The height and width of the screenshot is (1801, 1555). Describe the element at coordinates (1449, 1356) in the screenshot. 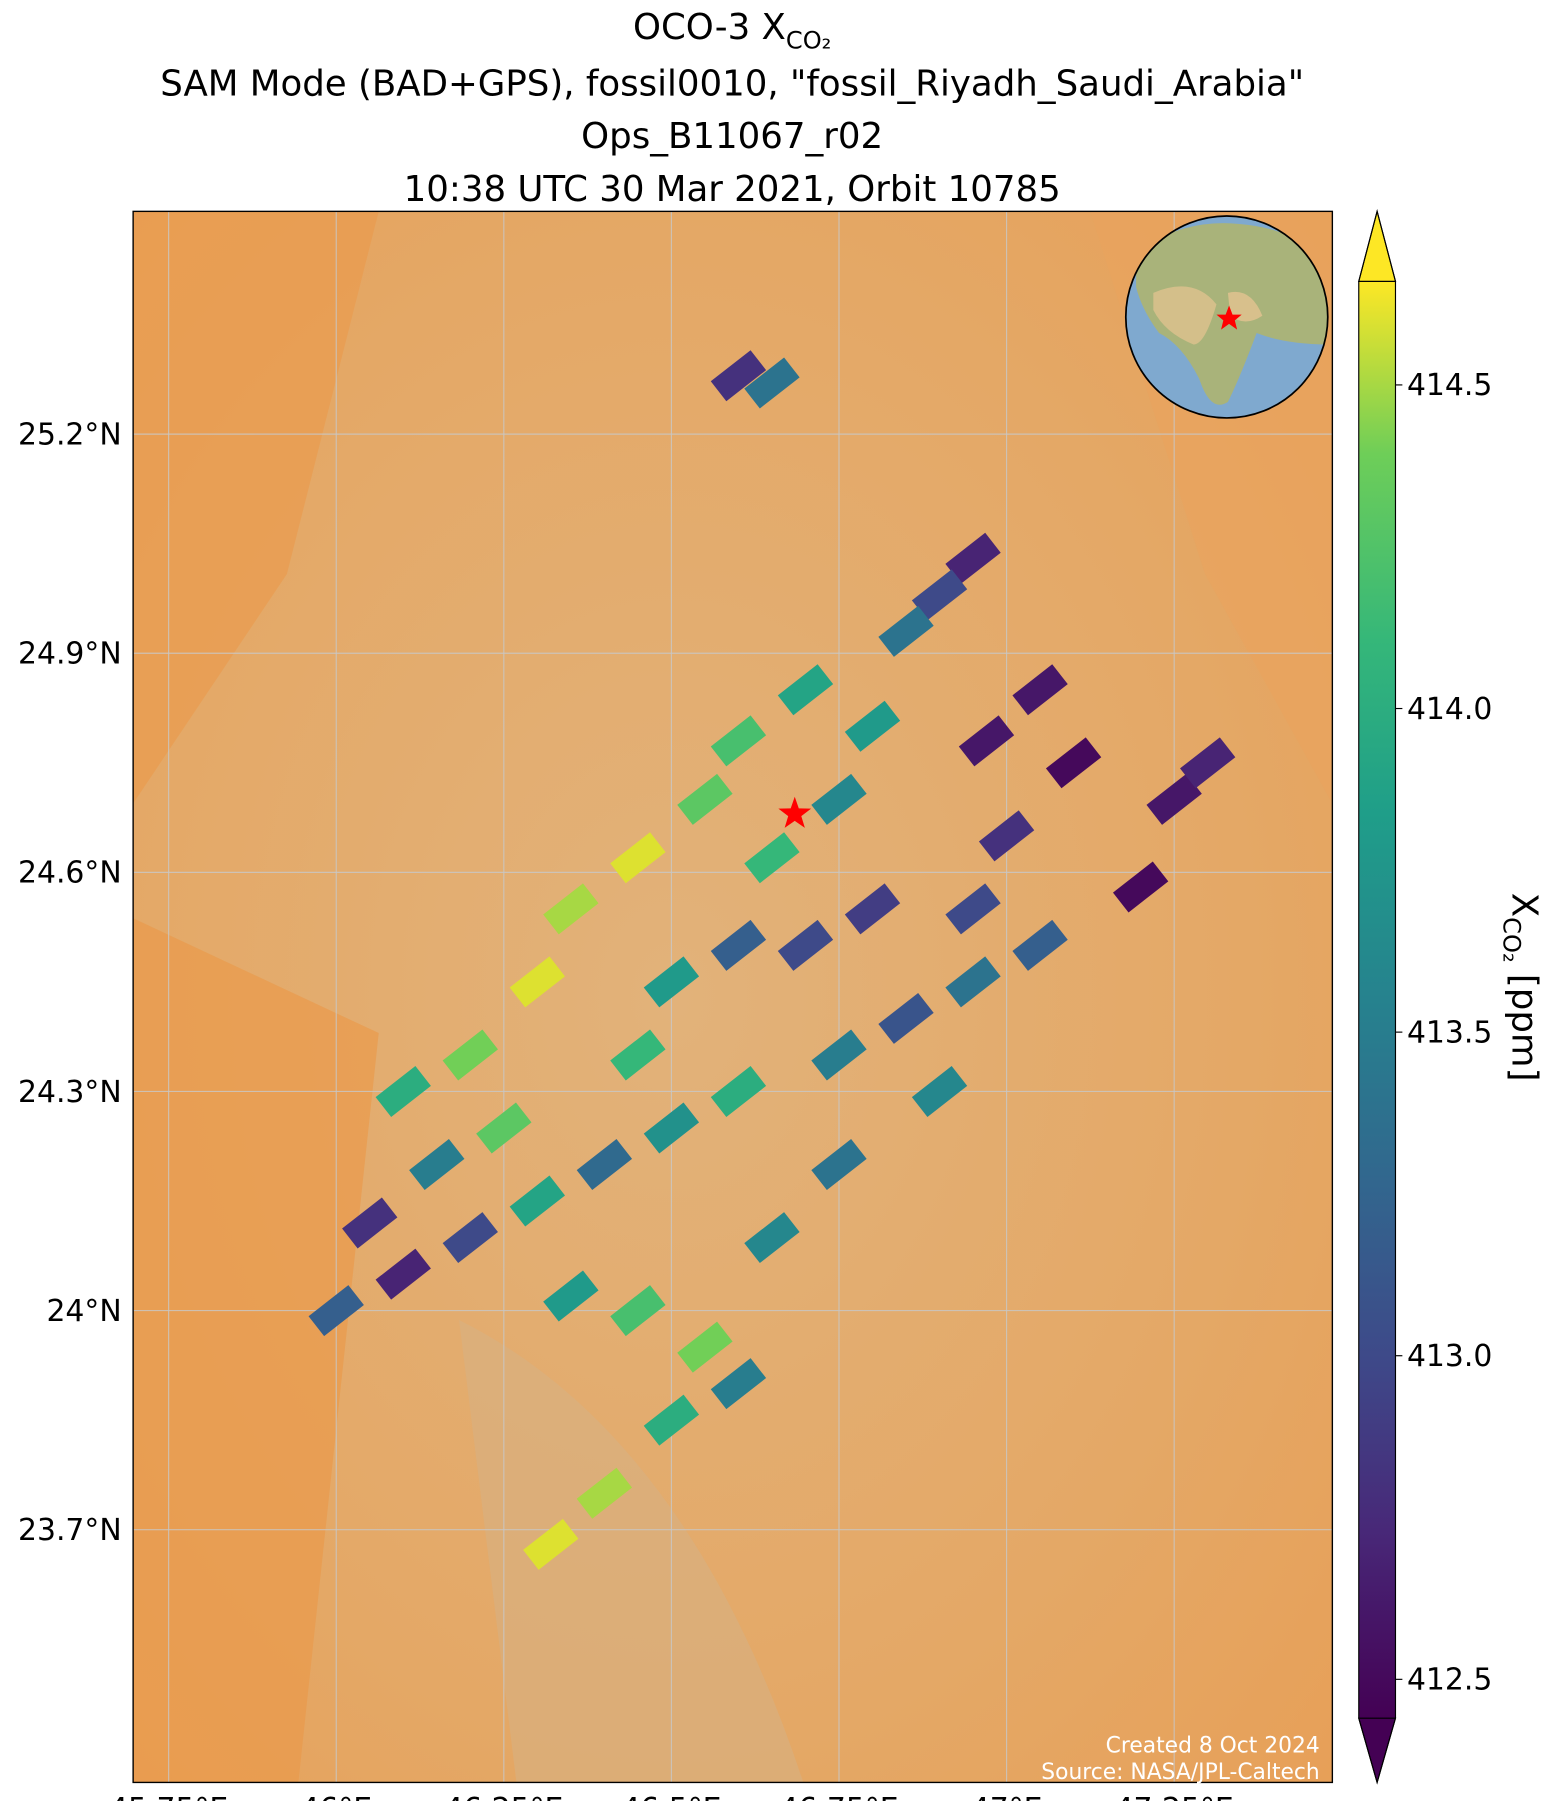

I see `colorbar-tick-label: 413.0` at that location.